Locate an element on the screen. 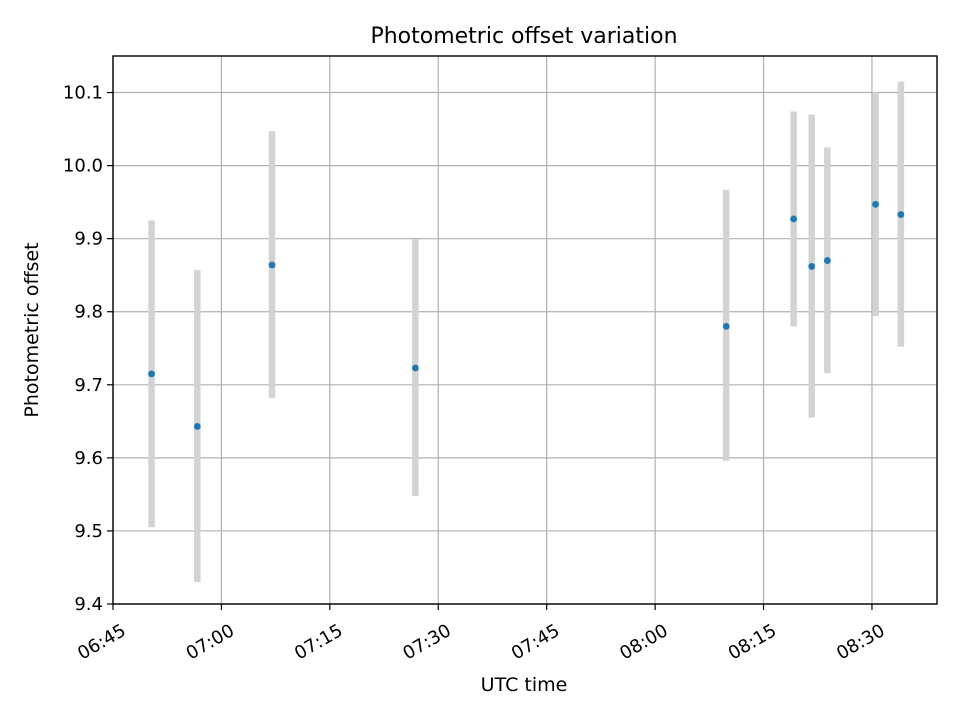 This screenshot has height=720, width=960. x-tick-label: 08:15 is located at coordinates (752, 642).